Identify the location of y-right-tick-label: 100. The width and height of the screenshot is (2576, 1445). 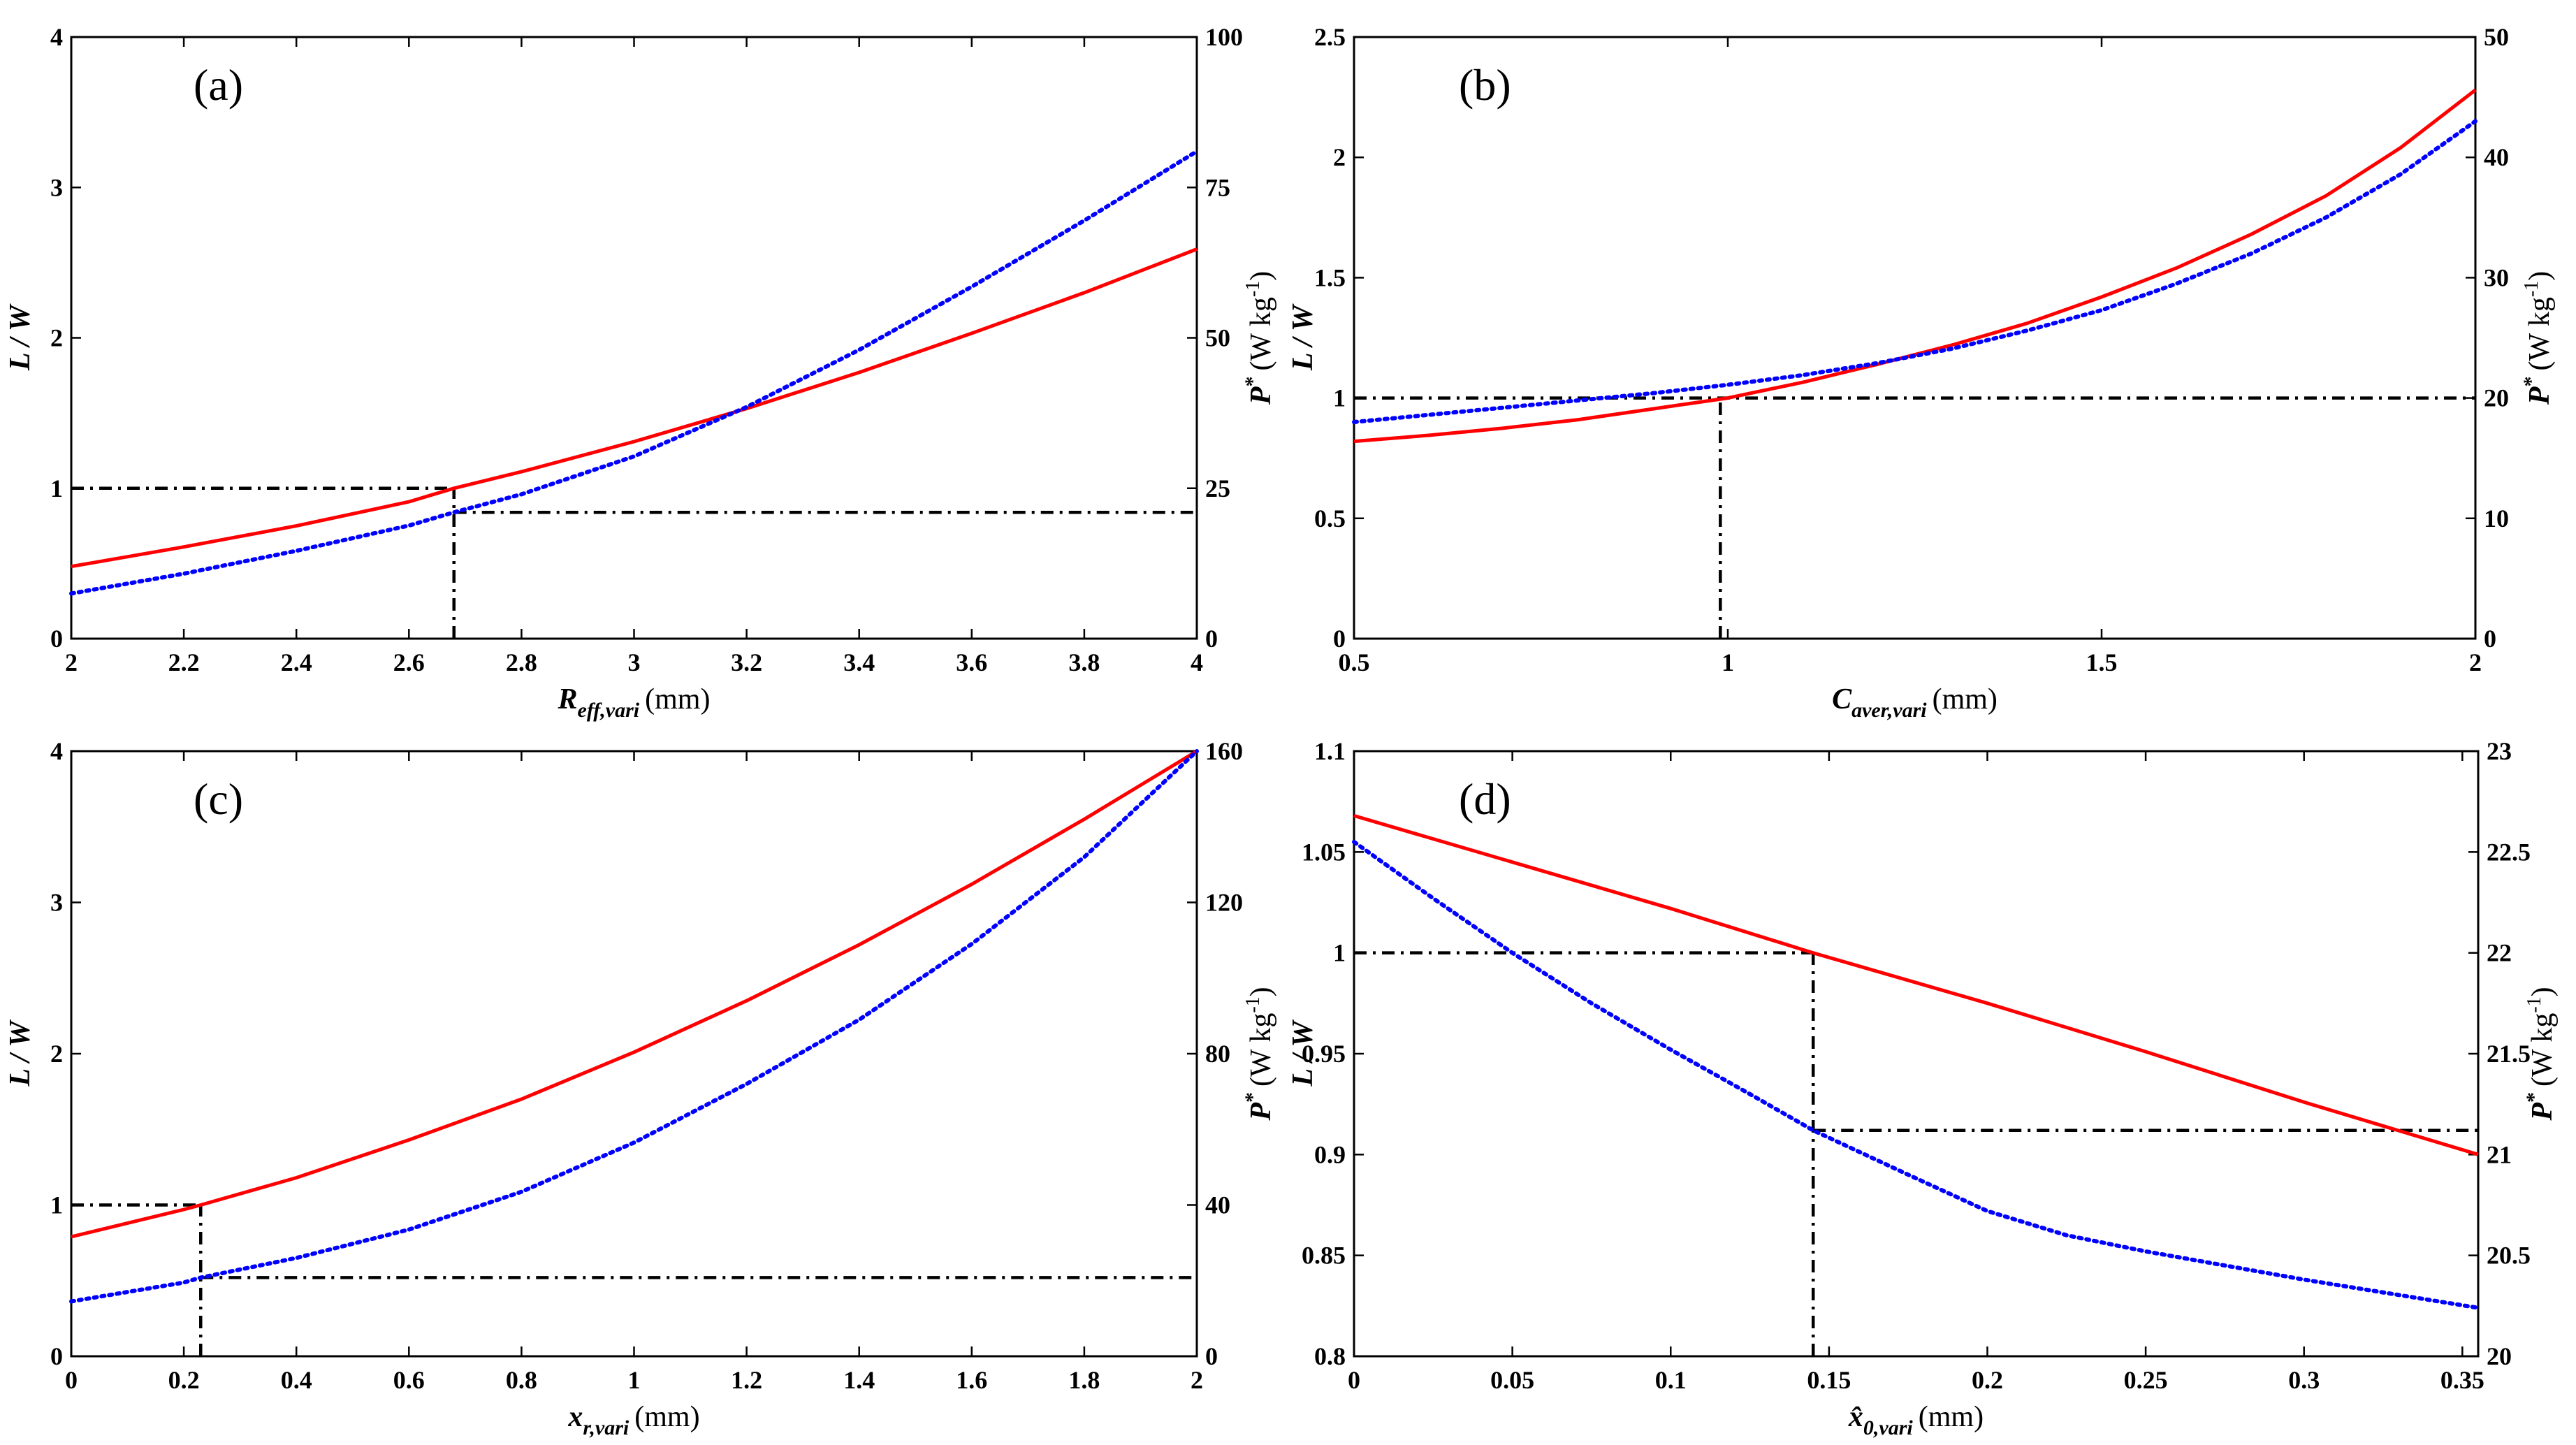
(1224, 37).